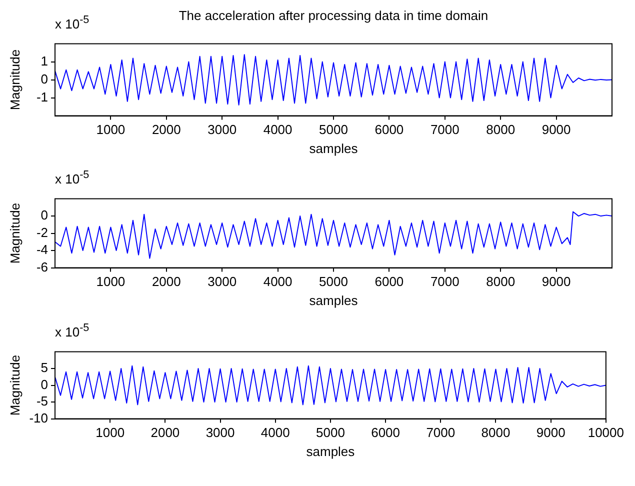  What do you see at coordinates (42, 96) in the screenshot?
I see `y-tick-label: -1` at bounding box center [42, 96].